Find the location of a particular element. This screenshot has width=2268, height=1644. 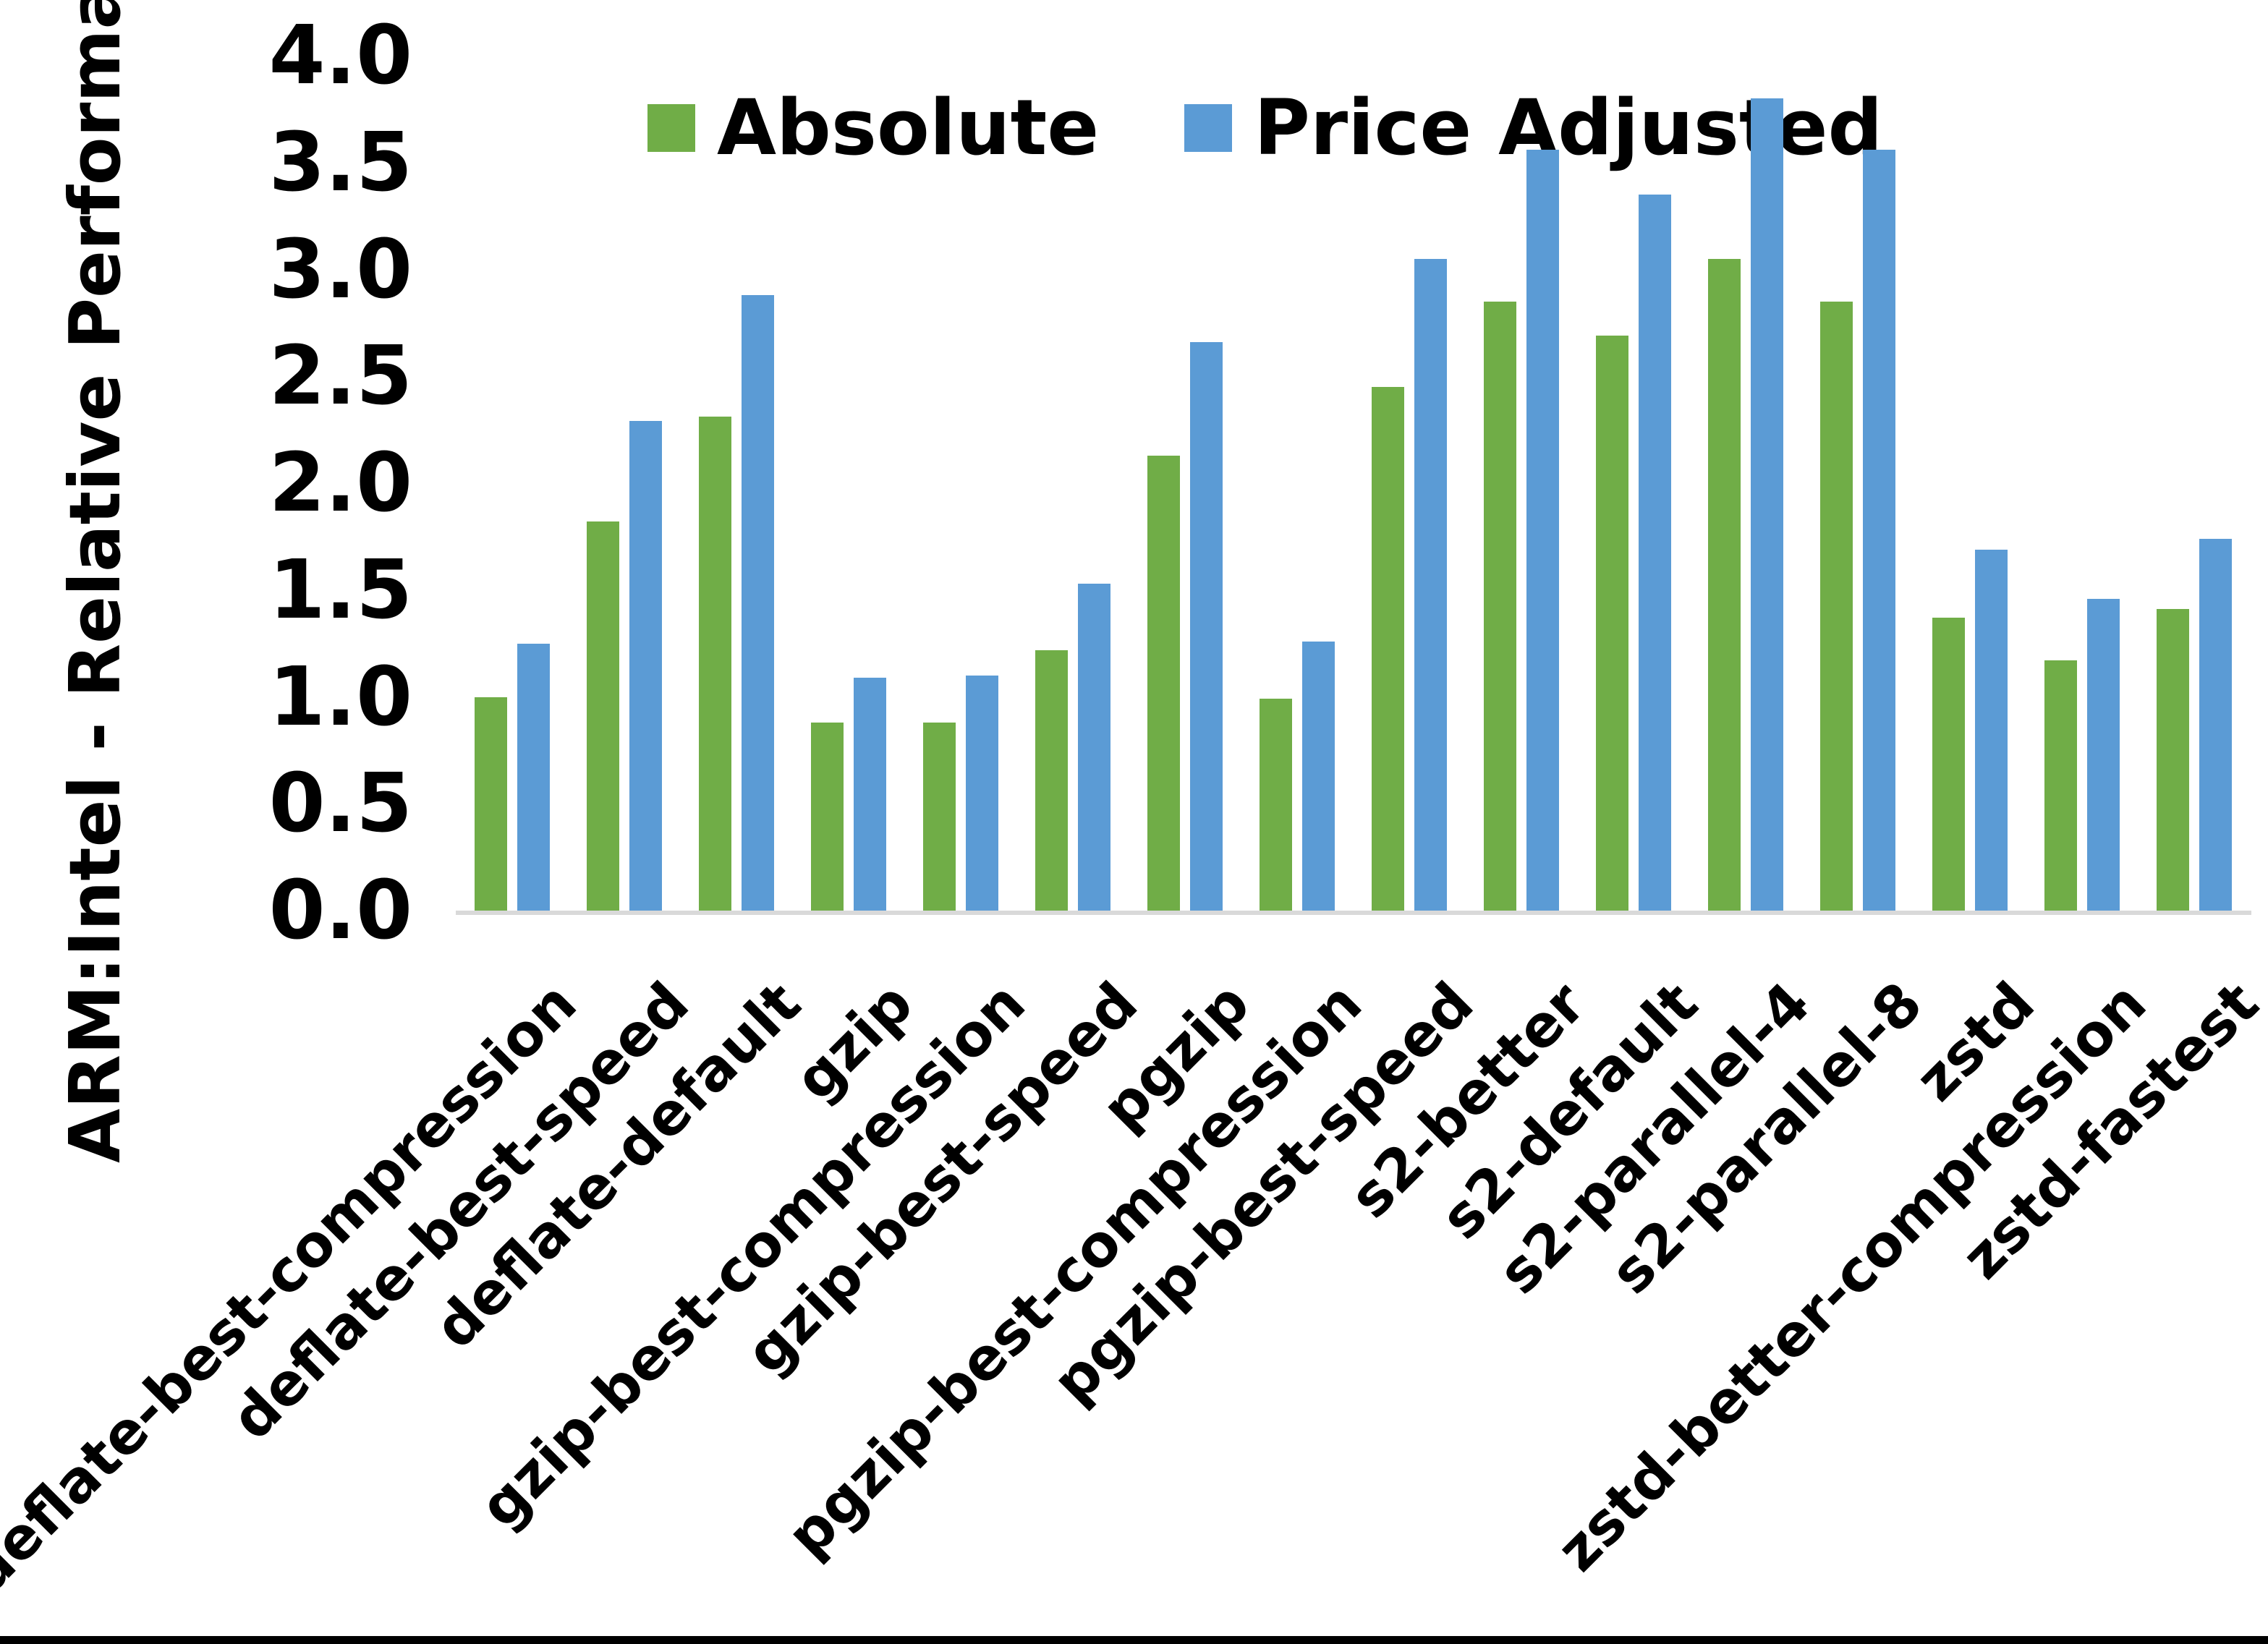

bar-price-adjusted-deflate-best-speed is located at coordinates (645, 666).